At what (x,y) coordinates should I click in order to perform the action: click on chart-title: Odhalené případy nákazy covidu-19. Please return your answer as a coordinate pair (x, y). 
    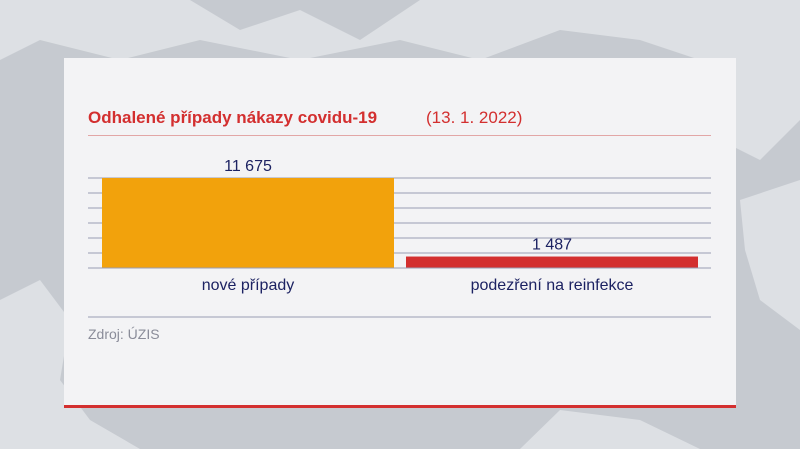
    Looking at the image, I should click on (233, 117).